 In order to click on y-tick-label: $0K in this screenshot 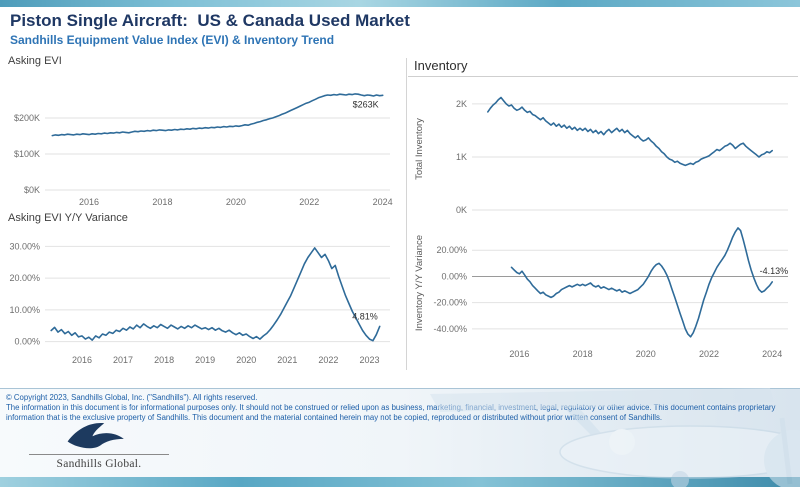, I will do `click(32, 190)`.